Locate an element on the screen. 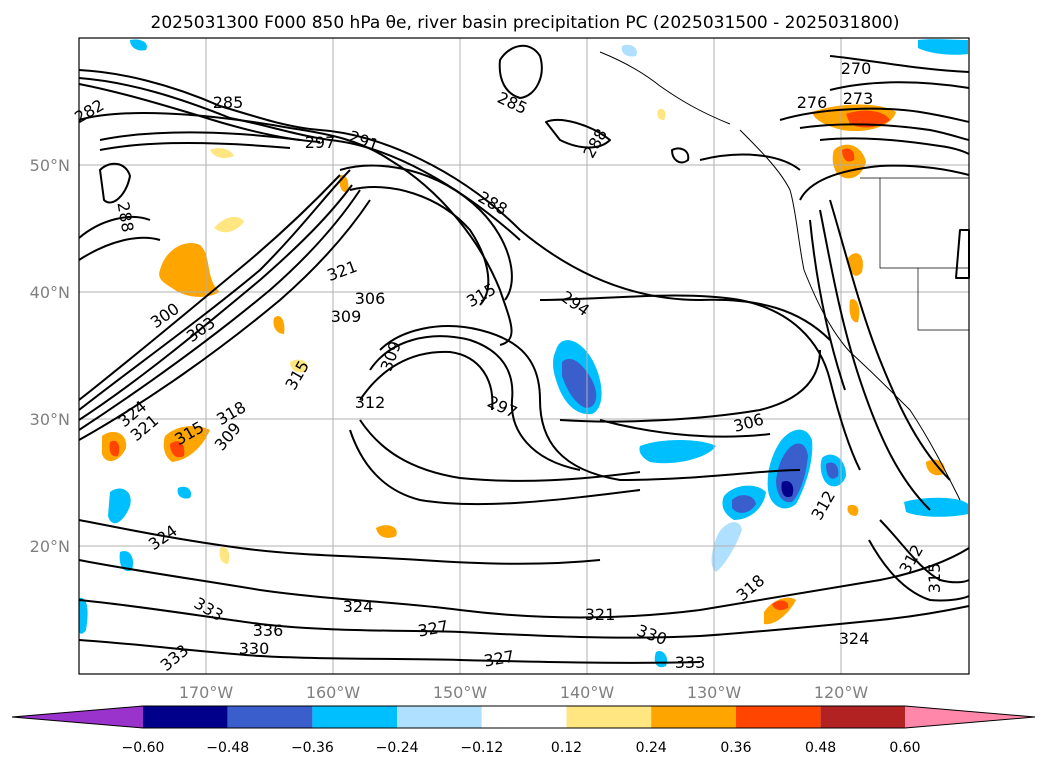 The width and height of the screenshot is (1047, 767). colorbar-tick-label: −0.60 is located at coordinates (143, 748).